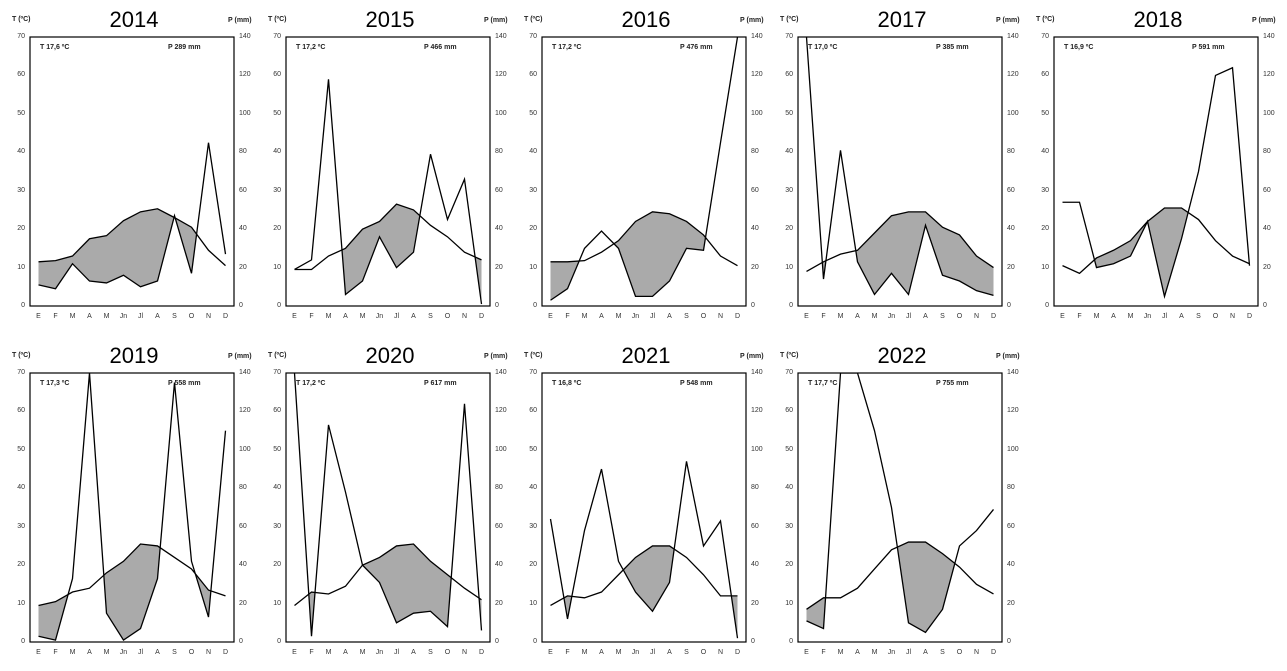  I want to click on temperature-tick-label: 10, so click(277, 267).